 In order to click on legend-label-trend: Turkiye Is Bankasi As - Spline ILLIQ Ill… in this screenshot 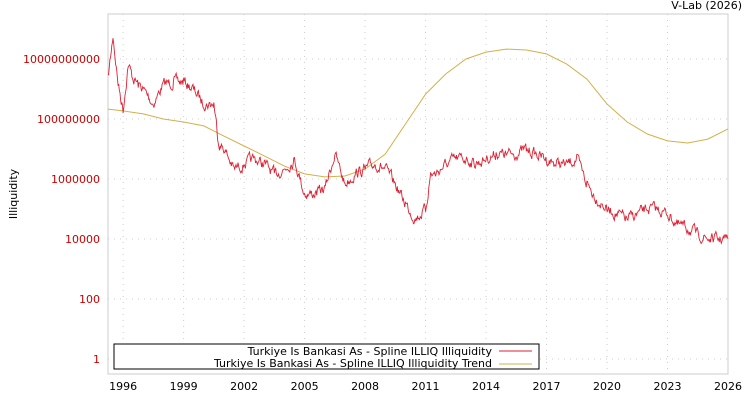, I will do `click(352, 363)`.